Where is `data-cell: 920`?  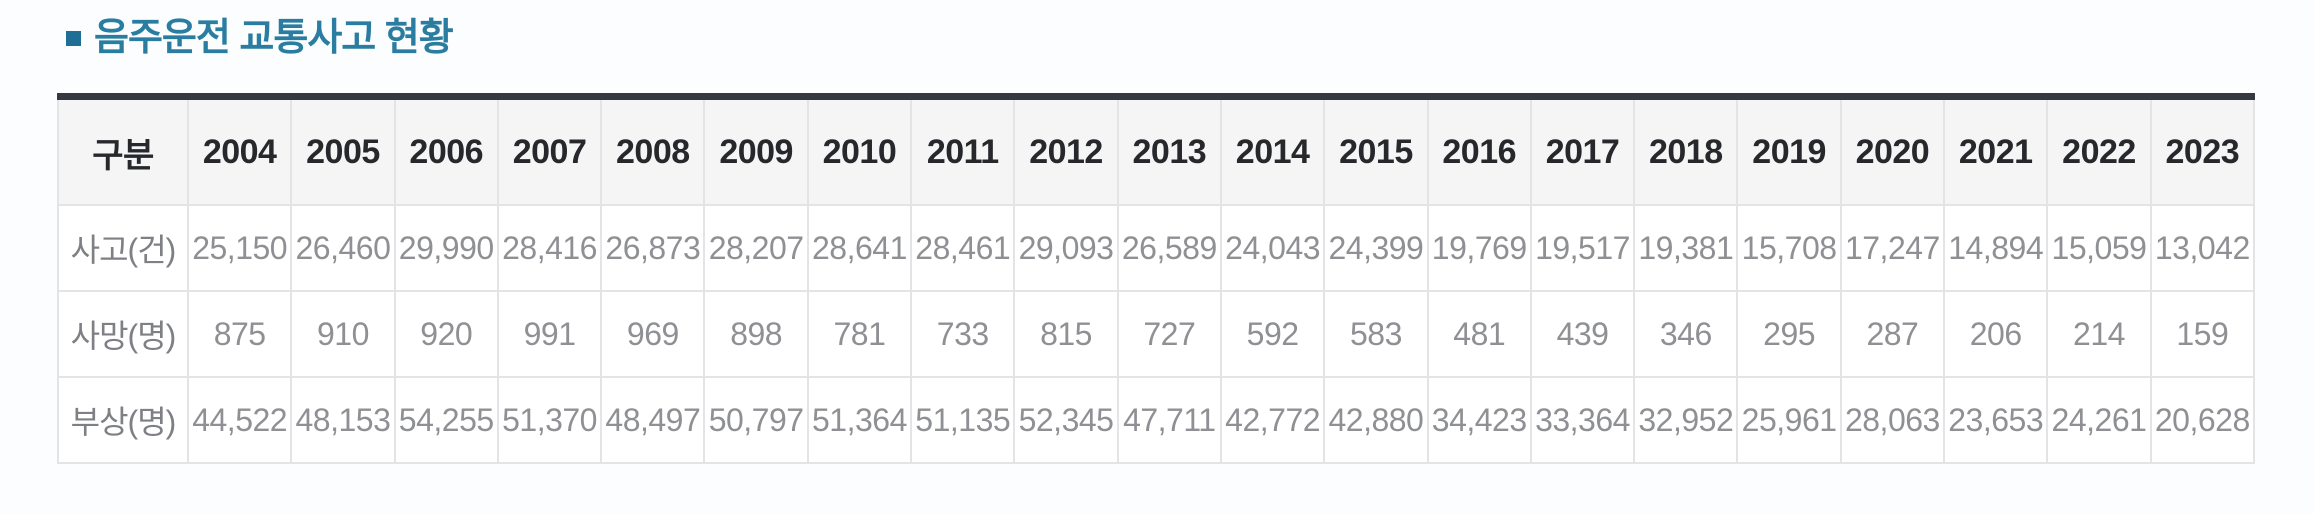
data-cell: 920 is located at coordinates (446, 334).